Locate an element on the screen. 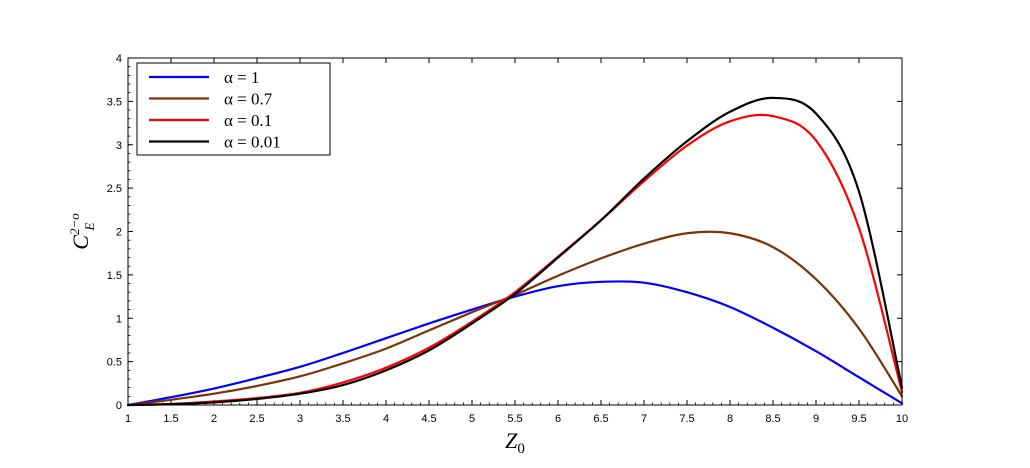 This screenshot has width=1030, height=468. y-tick-label: 2.5 is located at coordinates (114, 189).